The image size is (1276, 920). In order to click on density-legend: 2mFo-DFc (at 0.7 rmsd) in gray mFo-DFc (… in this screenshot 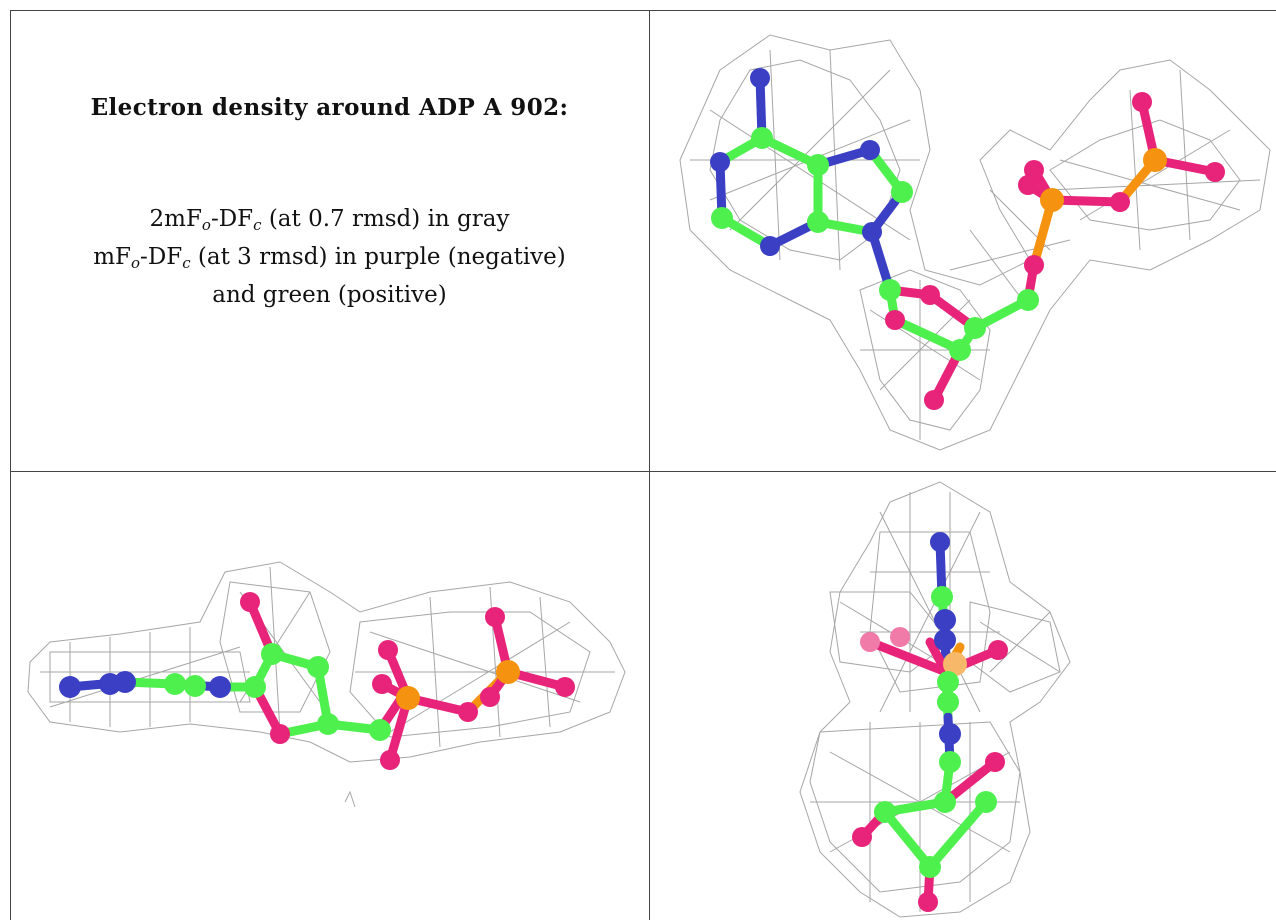, I will do `click(329, 257)`.